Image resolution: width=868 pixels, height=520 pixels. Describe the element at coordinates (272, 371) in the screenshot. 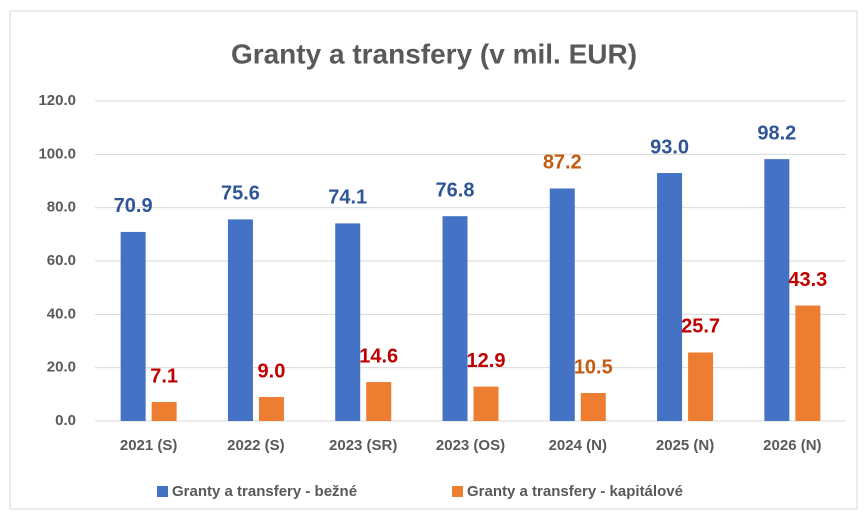

I see `data-label: 9.0` at that location.